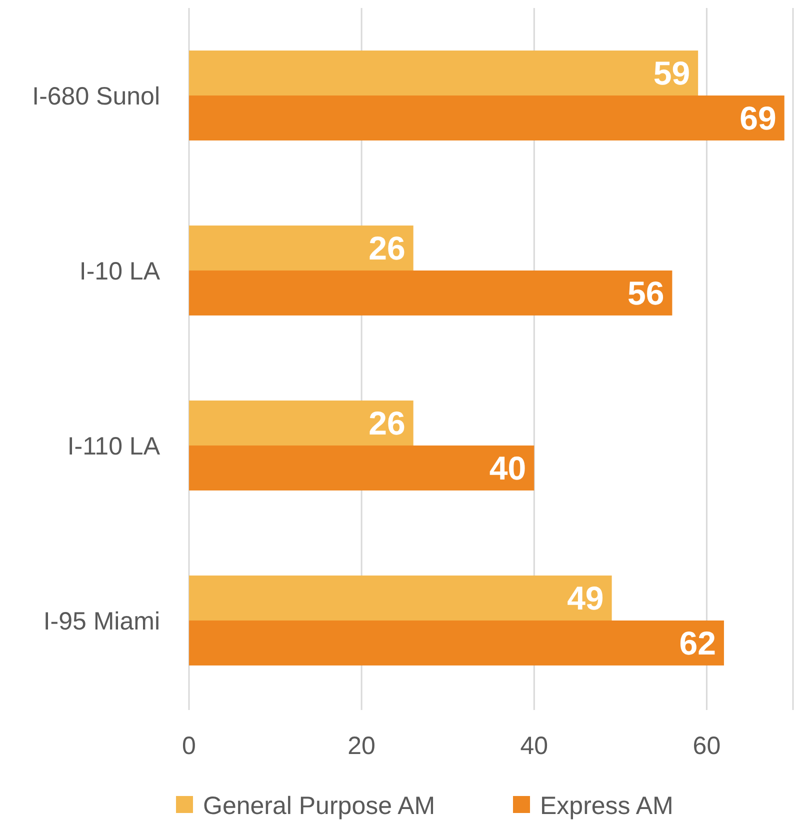 This screenshot has width=795, height=827. Describe the element at coordinates (534, 746) in the screenshot. I see `x-tick-label: 40` at that location.